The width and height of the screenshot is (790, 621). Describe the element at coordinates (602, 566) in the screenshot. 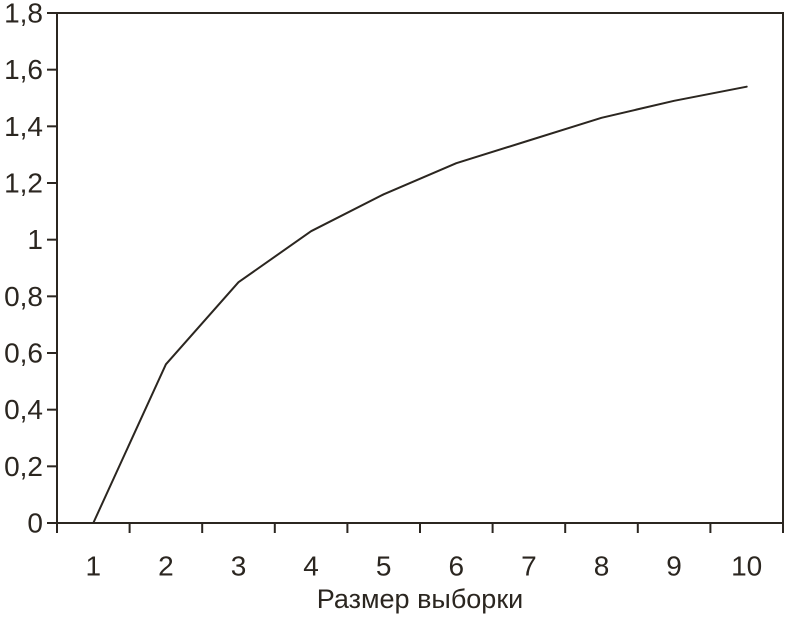

I see `x-axis-tick-label: 8` at that location.